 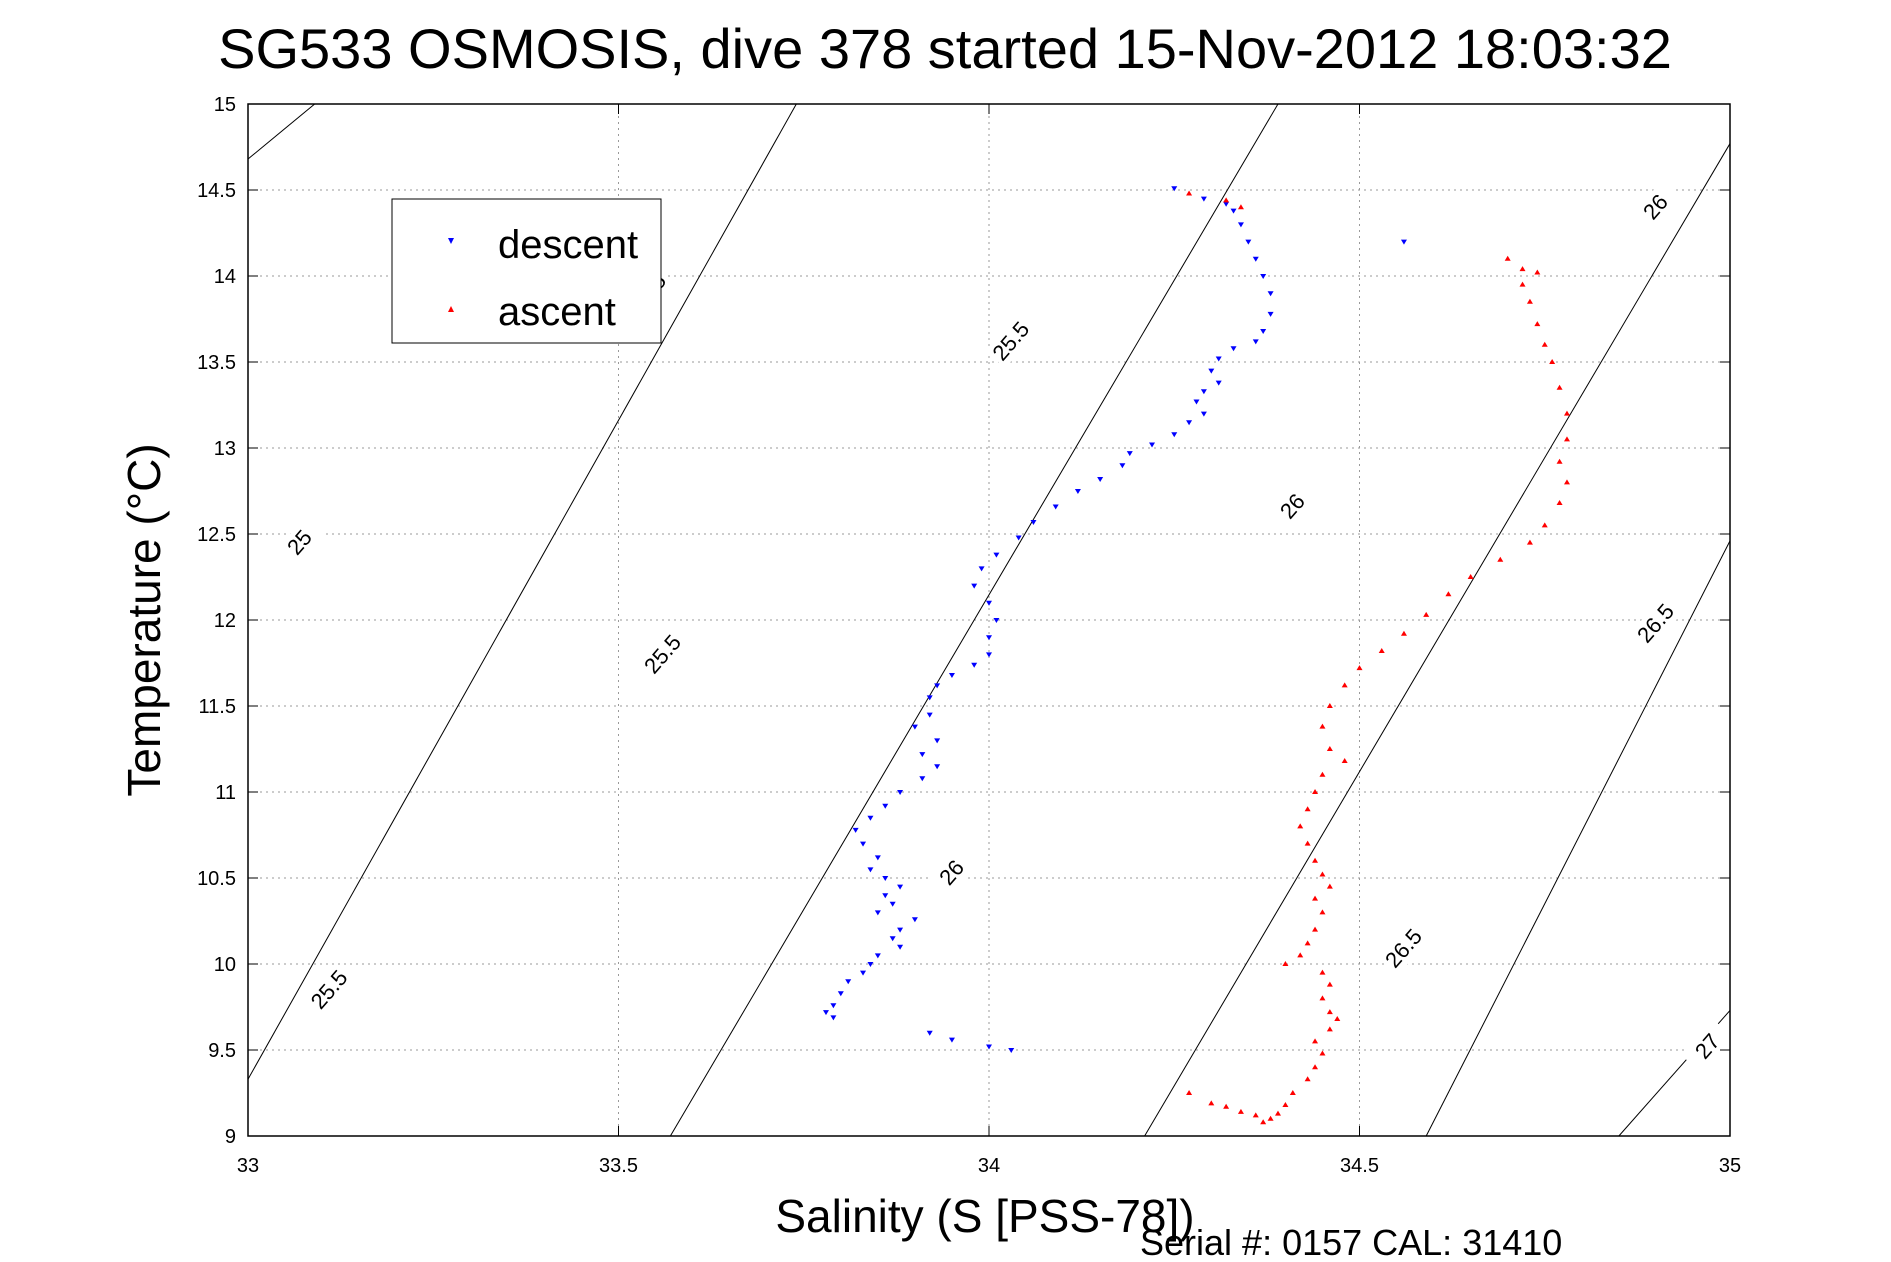 What do you see at coordinates (216, 363) in the screenshot?
I see `y-tick-label: 13.5` at bounding box center [216, 363].